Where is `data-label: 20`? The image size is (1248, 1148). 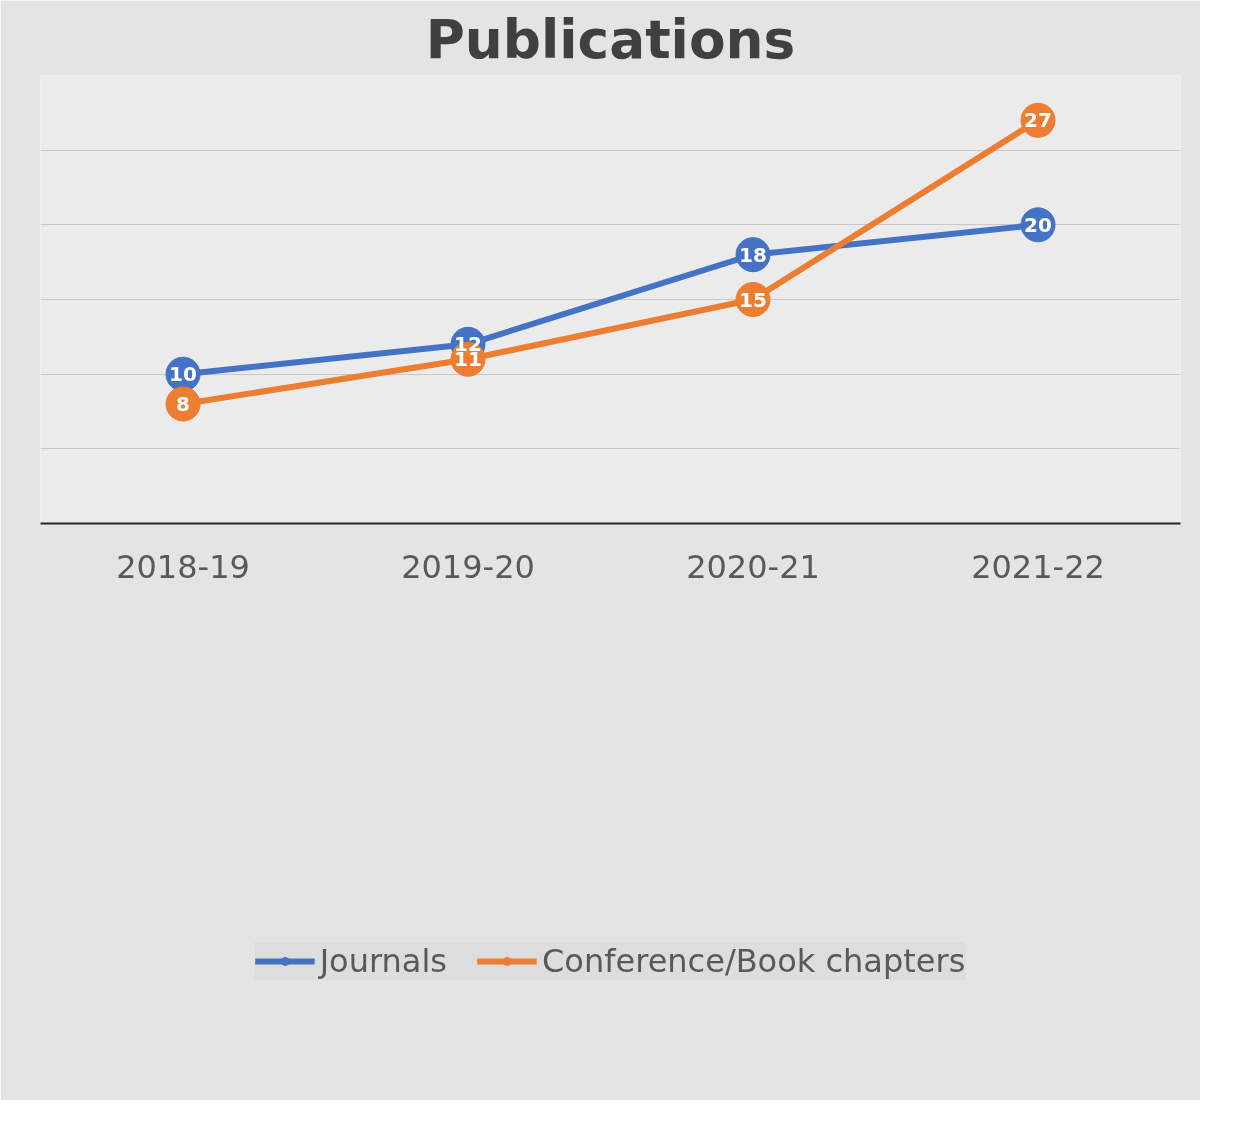
data-label: 20 is located at coordinates (1038, 224).